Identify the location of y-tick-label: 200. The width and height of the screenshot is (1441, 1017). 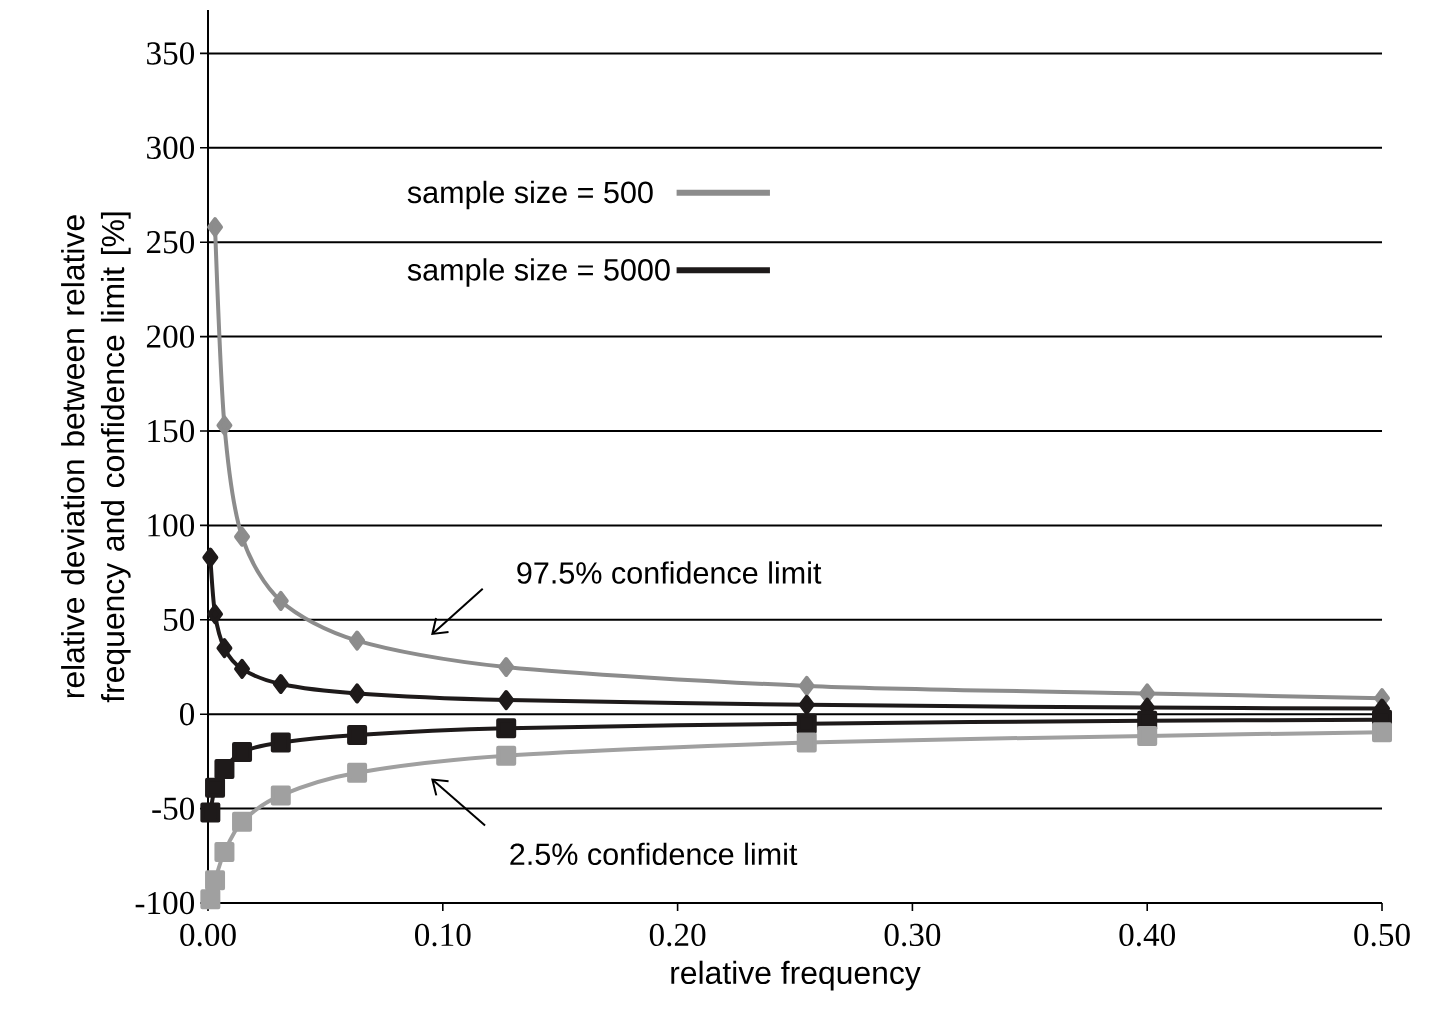
(170, 336).